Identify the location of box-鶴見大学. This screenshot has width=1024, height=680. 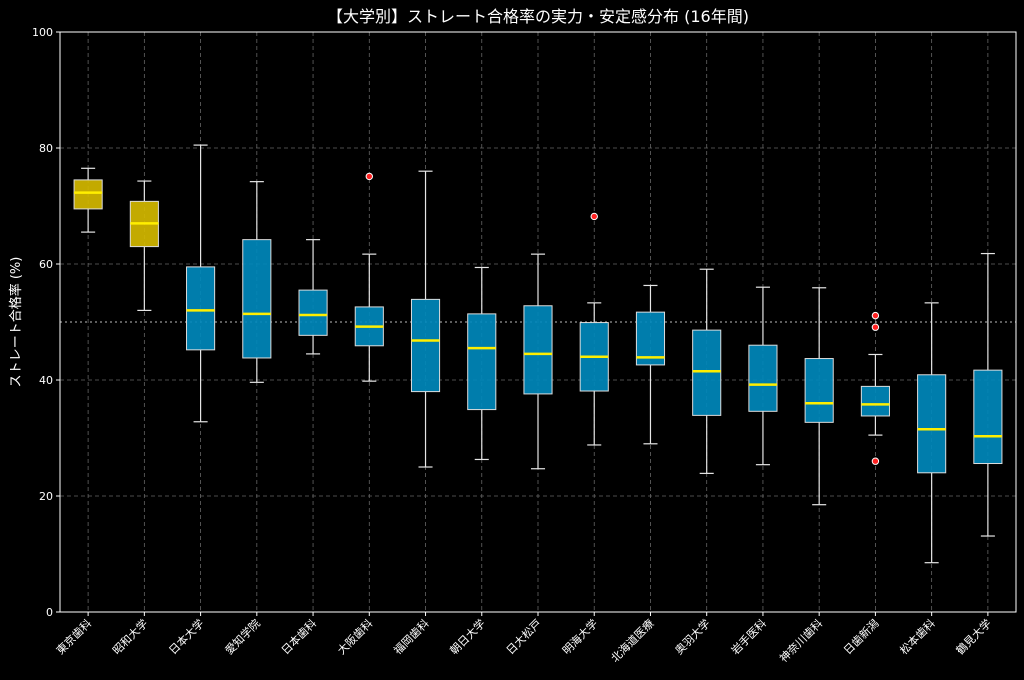
(988, 394).